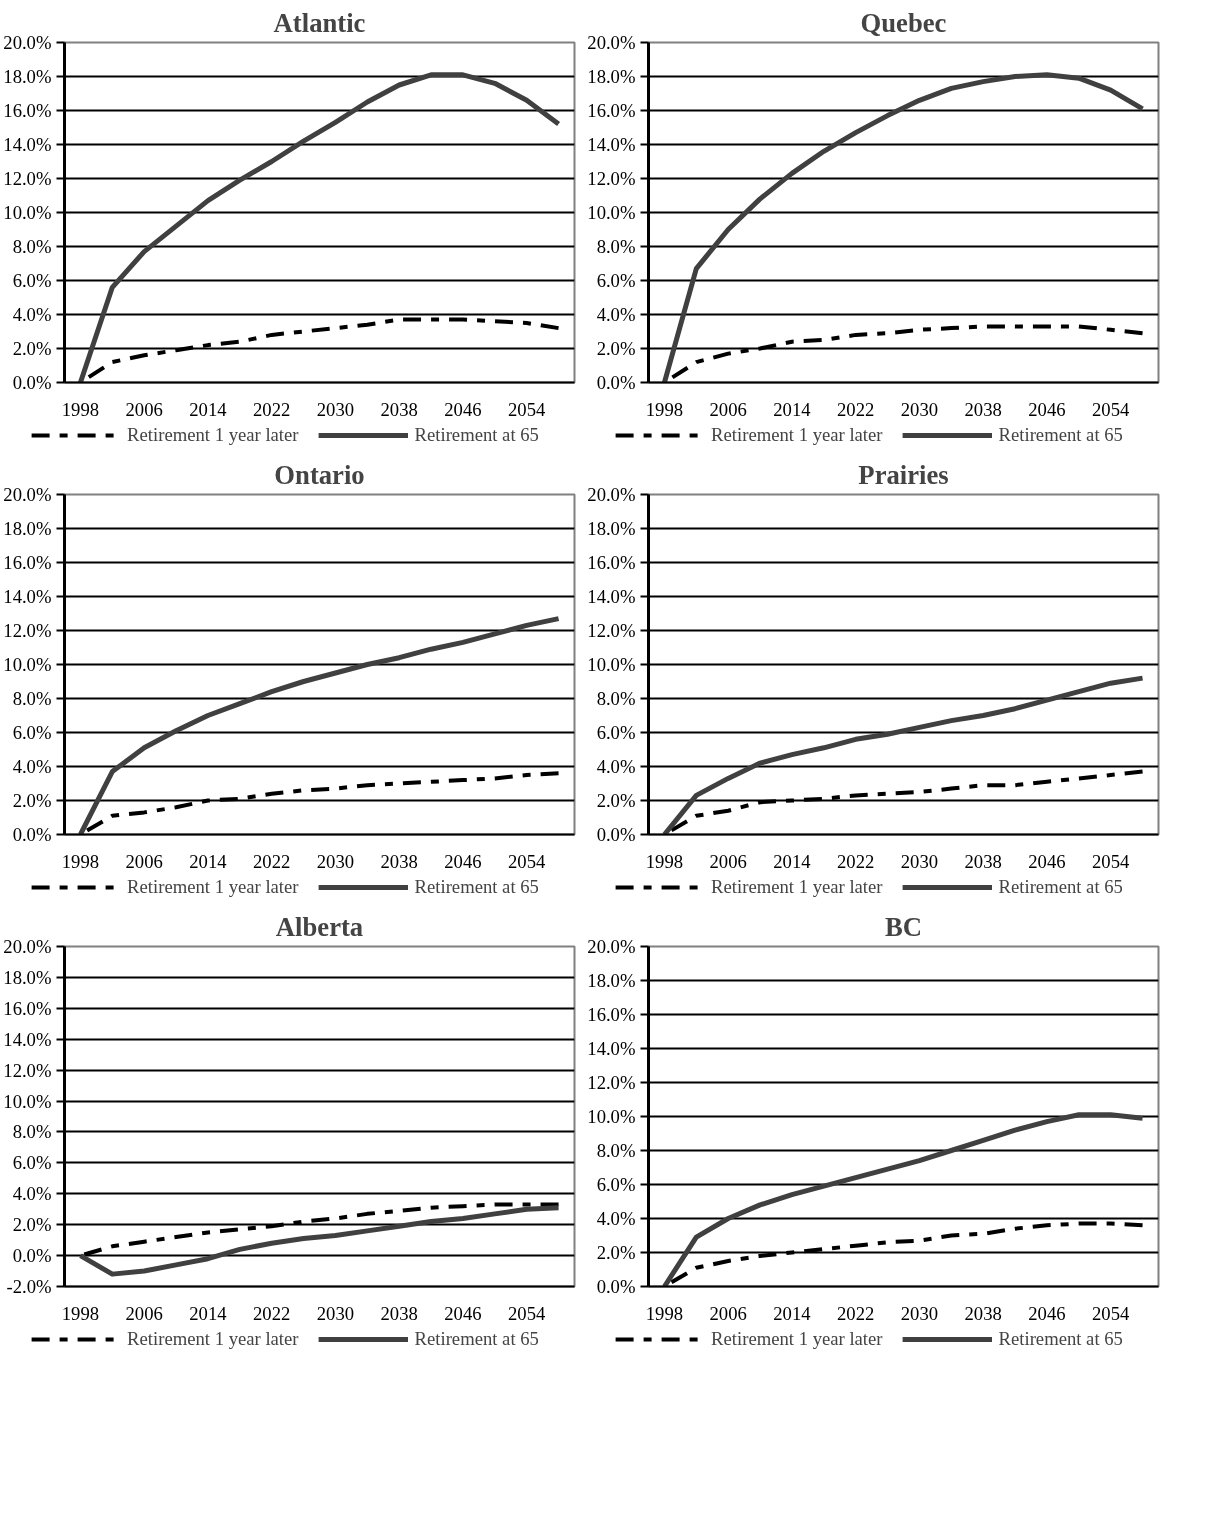  Describe the element at coordinates (903, 926) in the screenshot. I see `chart-title: BC` at that location.